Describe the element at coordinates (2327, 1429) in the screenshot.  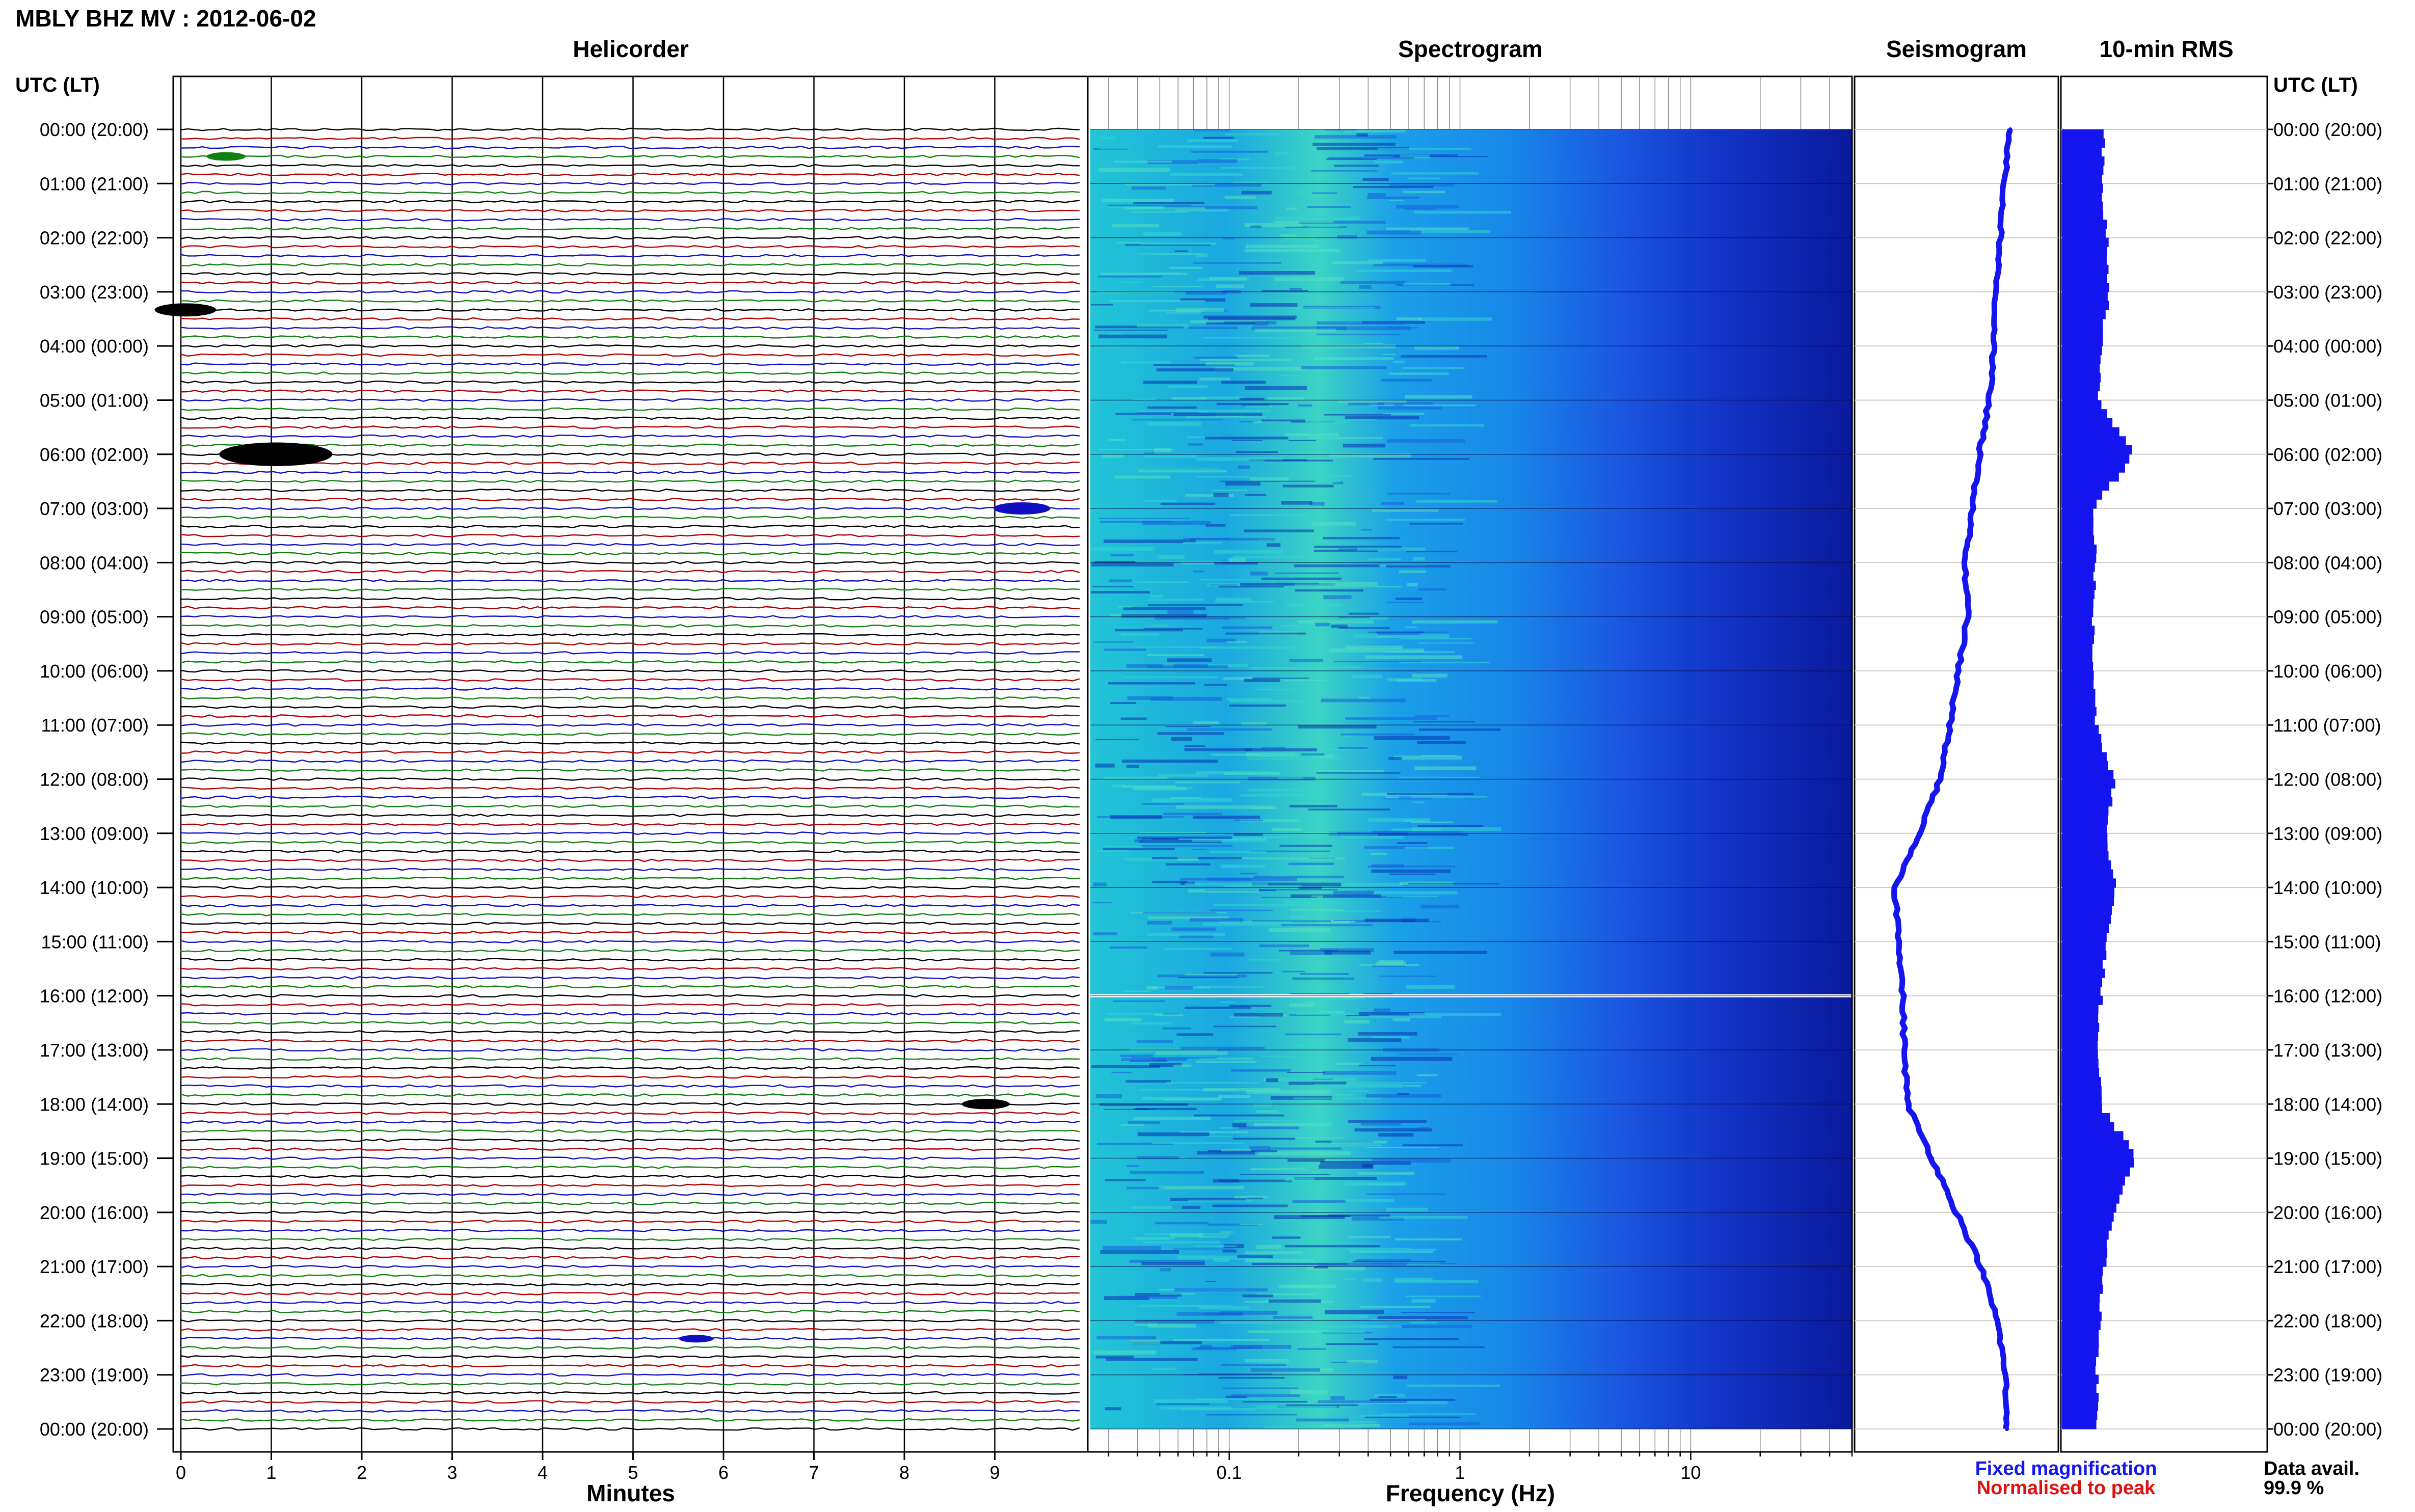
I see `time-label-right: 00:00 (20:00)` at that location.